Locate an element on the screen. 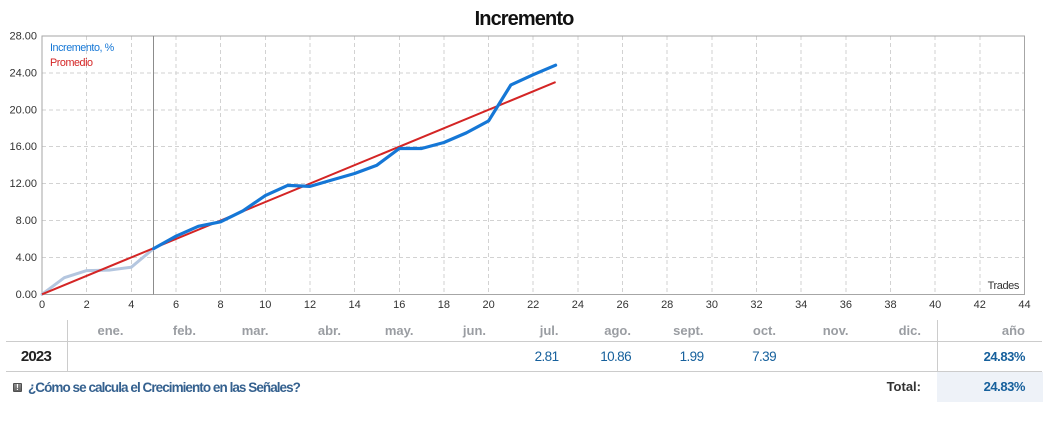  svg-text: 16 is located at coordinates (399, 305).